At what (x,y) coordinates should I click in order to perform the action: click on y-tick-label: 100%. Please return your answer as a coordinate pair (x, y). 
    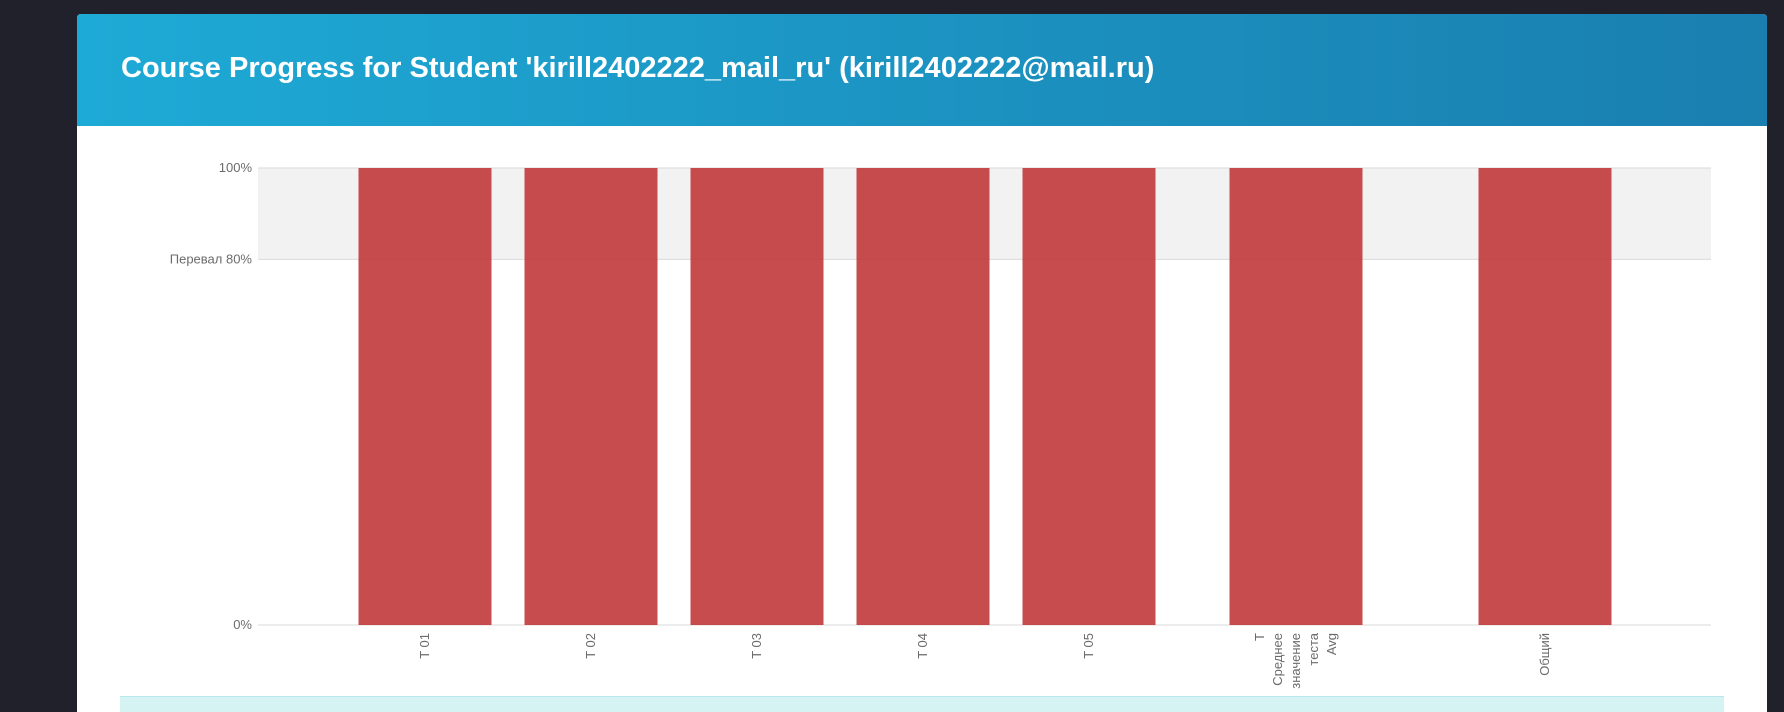
    Looking at the image, I should click on (236, 167).